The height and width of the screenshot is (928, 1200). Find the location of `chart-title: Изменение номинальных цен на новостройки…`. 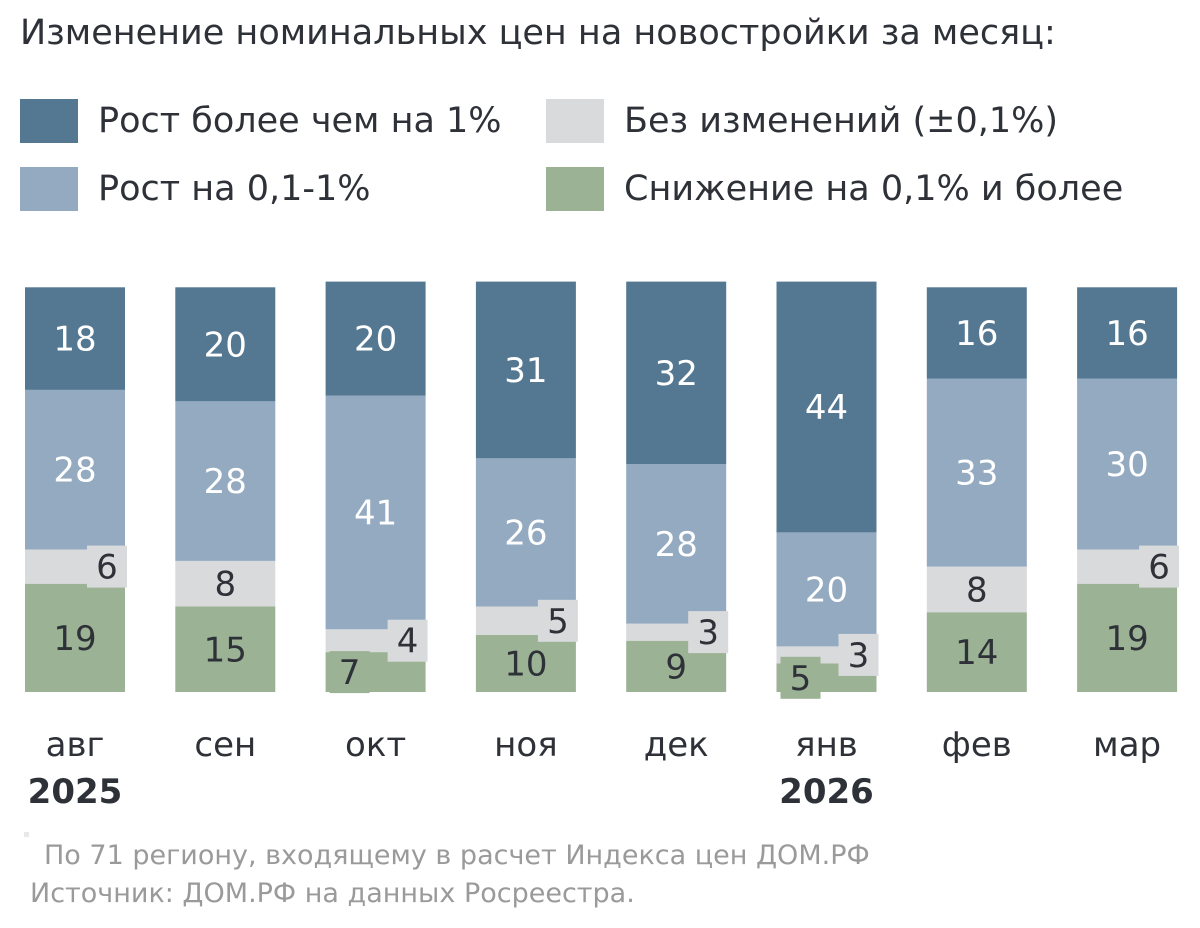

chart-title: Изменение номинальных цен на новостройки… is located at coordinates (538, 33).